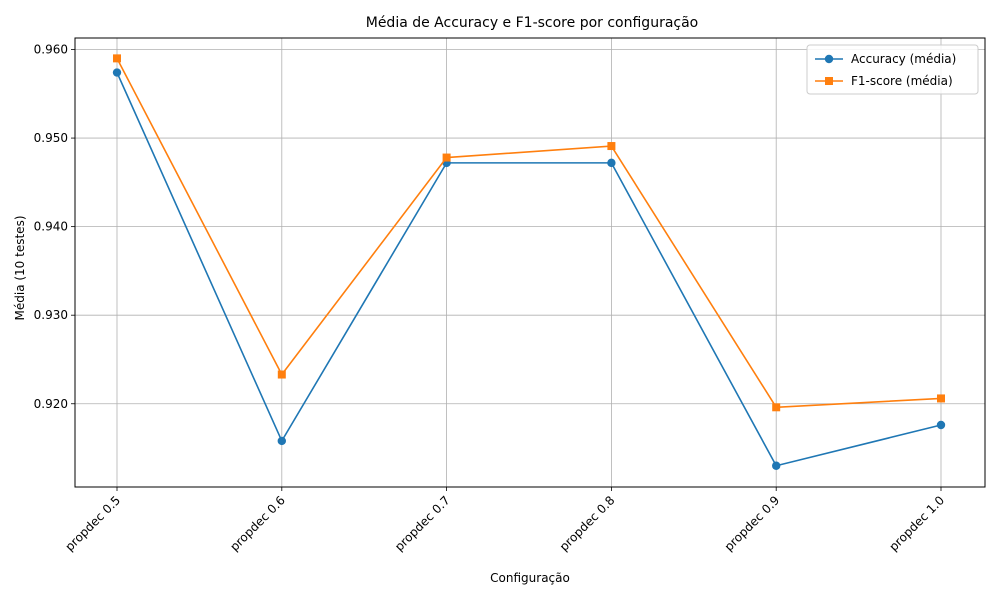 Image resolution: width=1000 pixels, height=600 pixels. What do you see at coordinates (530, 578) in the screenshot?
I see `x-axis-label: Configuração` at bounding box center [530, 578].